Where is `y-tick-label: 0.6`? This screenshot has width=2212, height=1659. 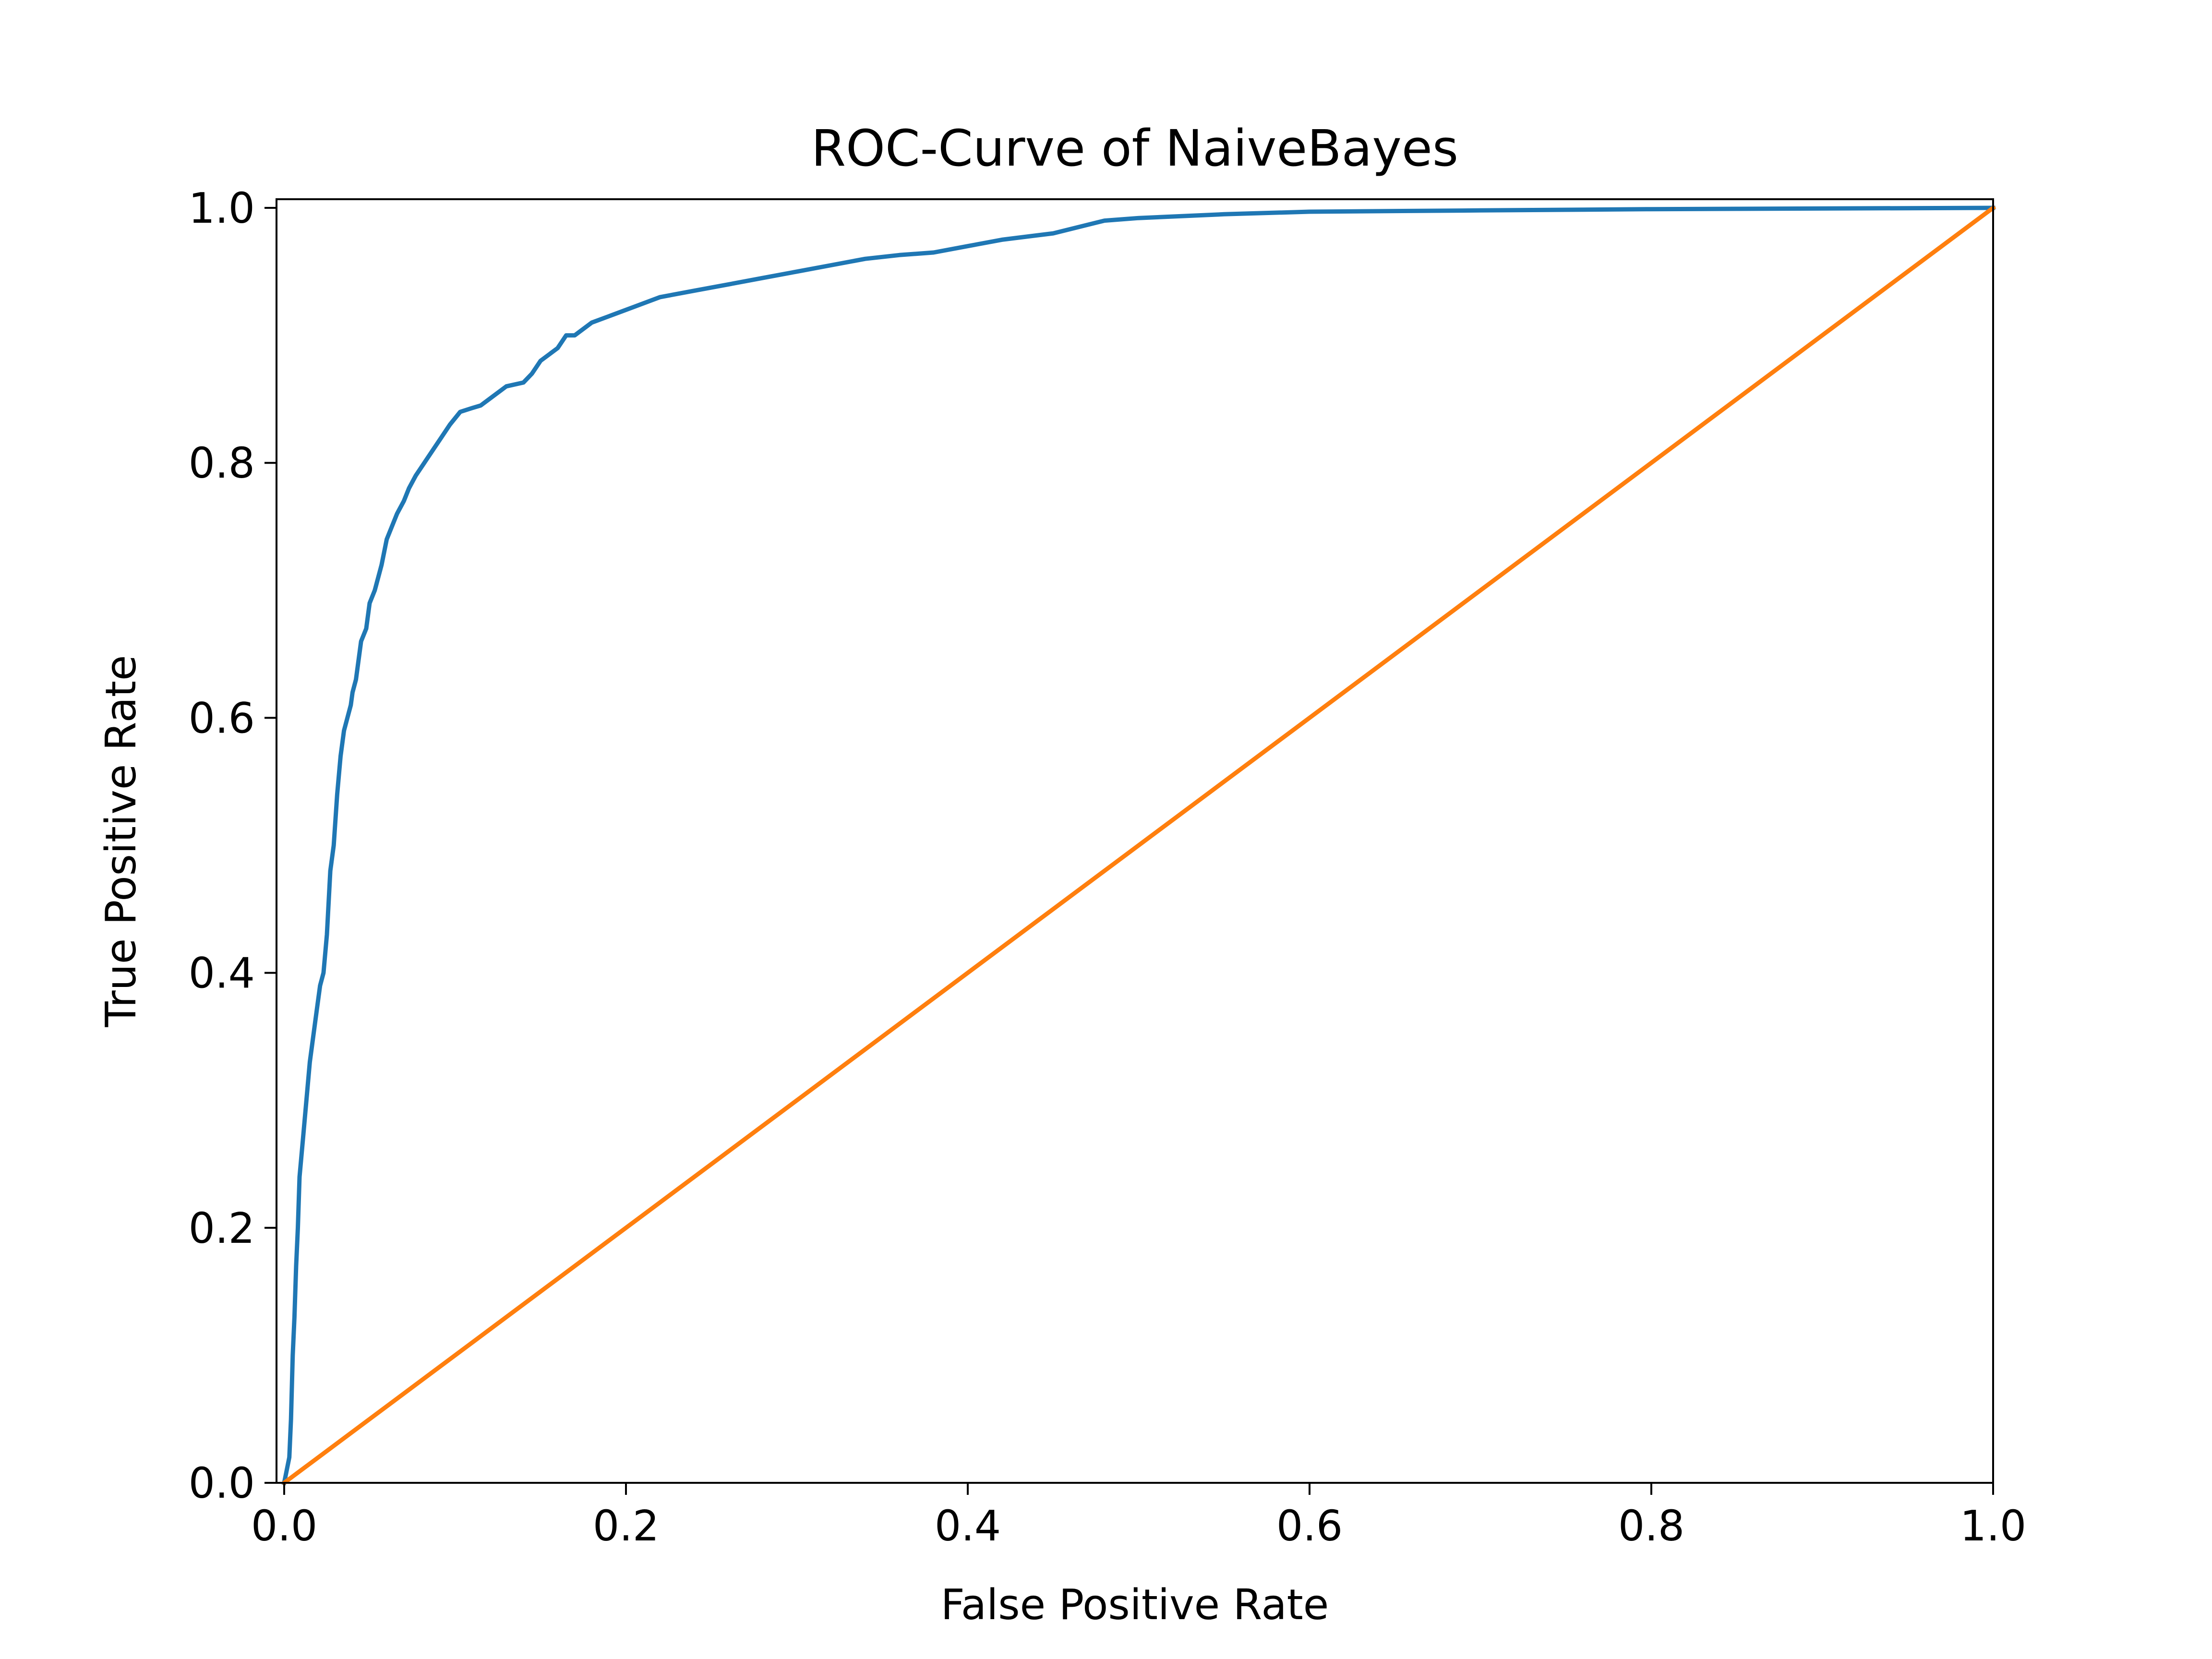 y-tick-label: 0.6 is located at coordinates (222, 719).